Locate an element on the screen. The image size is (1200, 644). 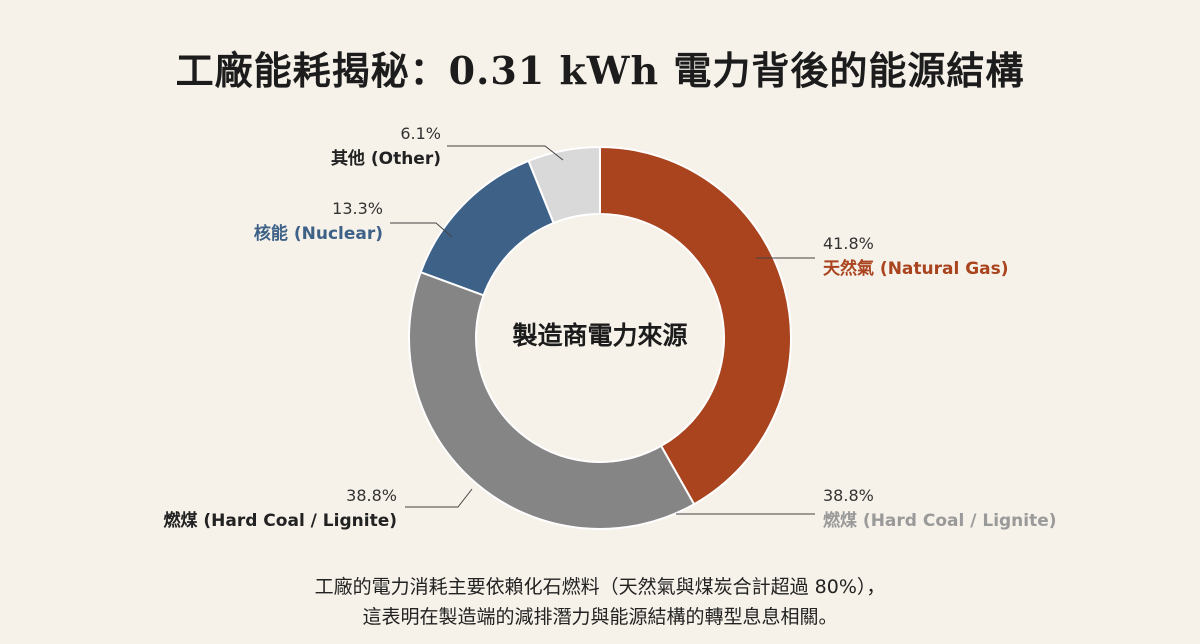
caption-line-2: 這表明在製造端的減排潛力與能源結構的轉型息息相關。 is located at coordinates (600, 617).